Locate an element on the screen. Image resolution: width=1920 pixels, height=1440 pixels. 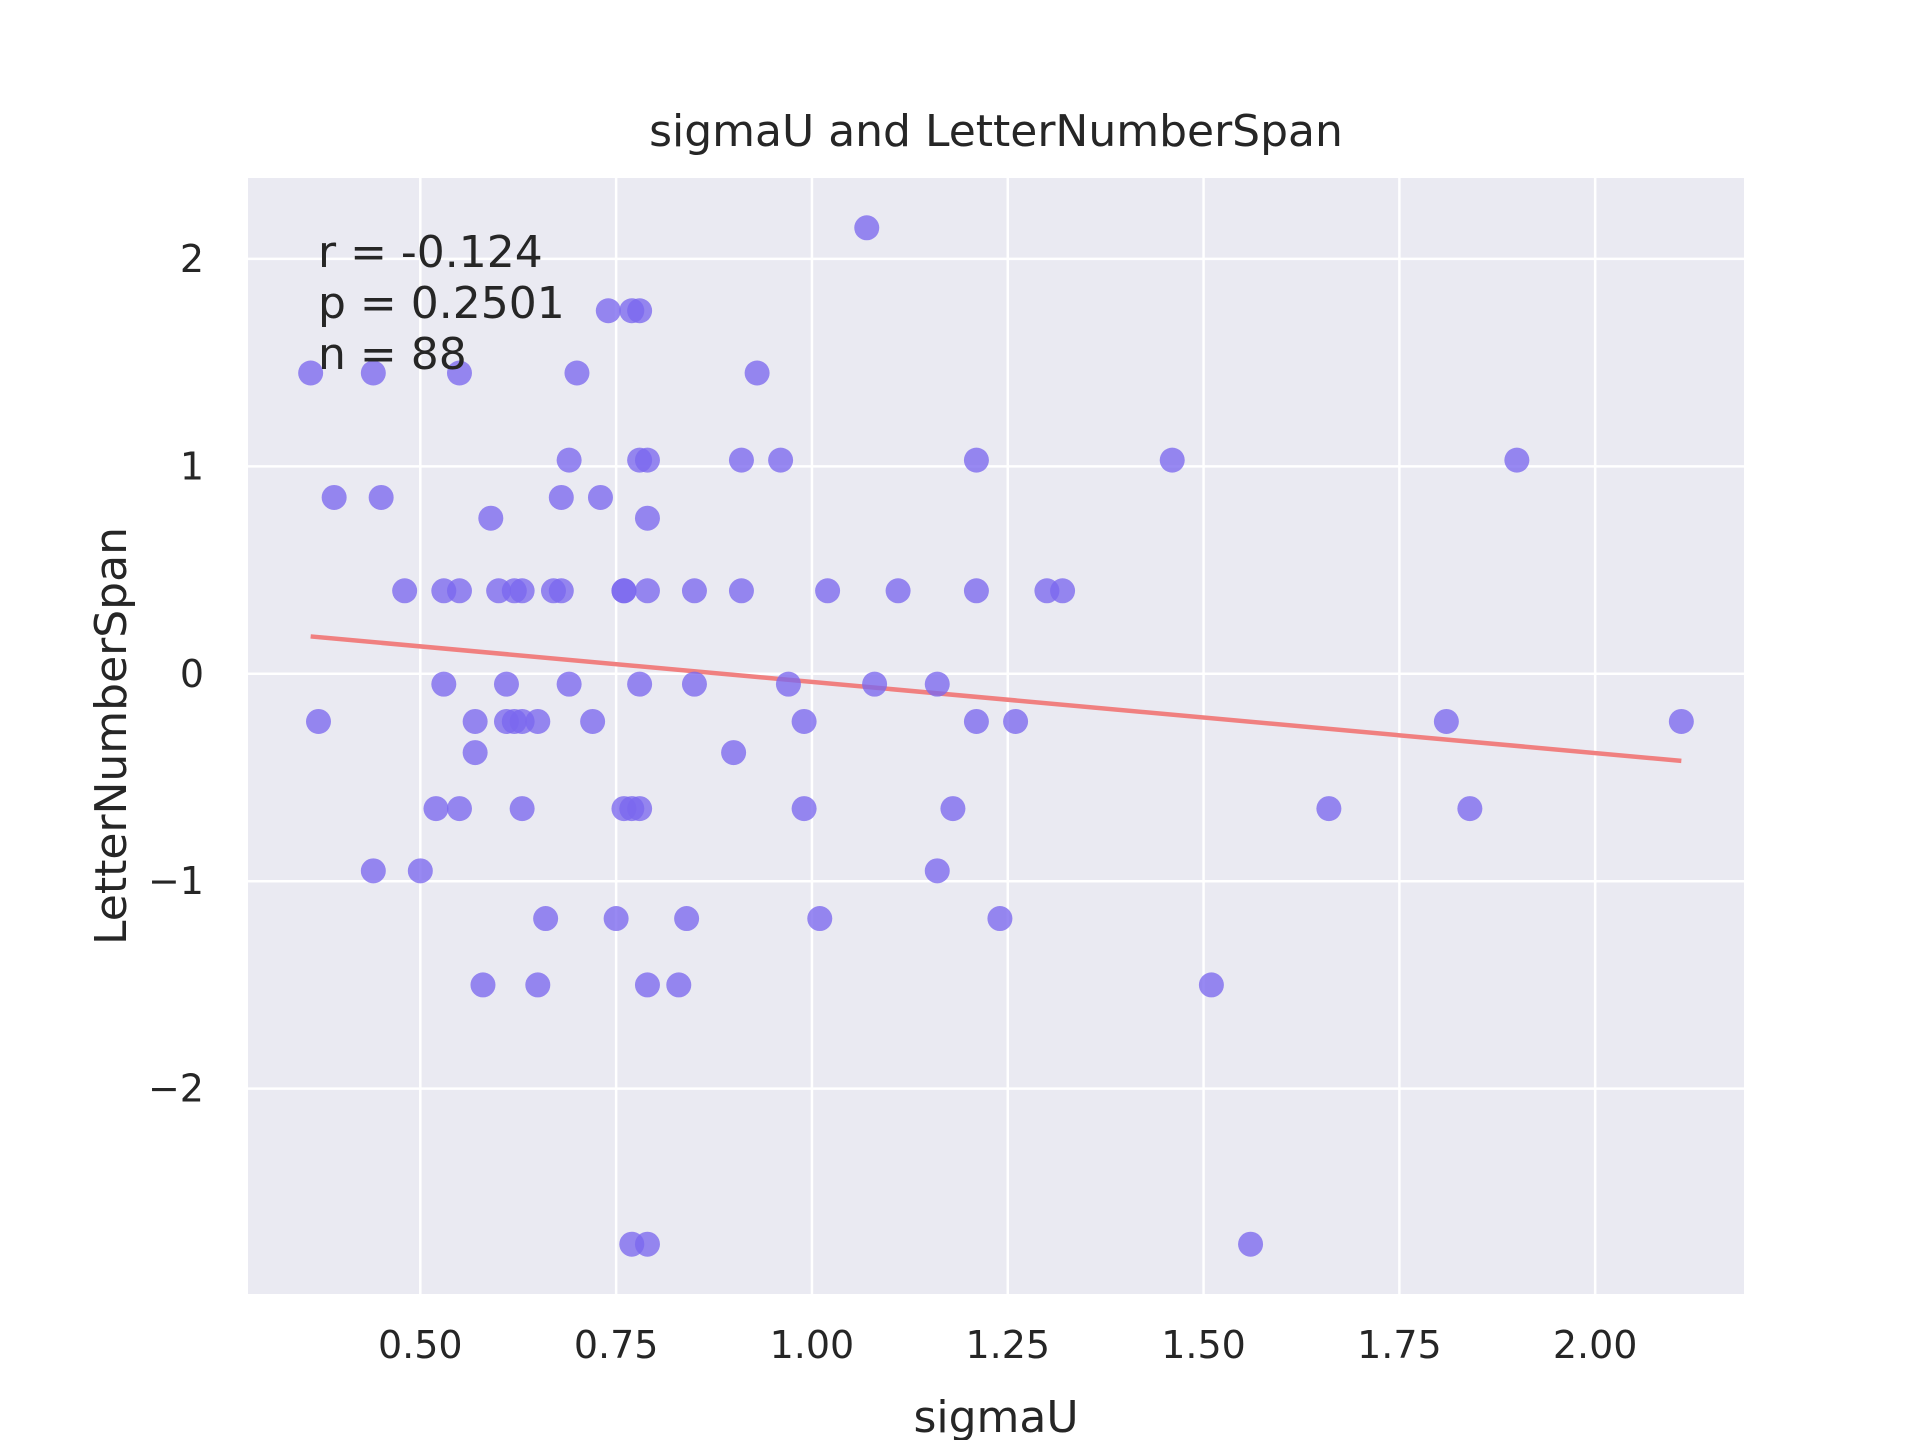
chart-title: sigmaU and LetterNumberSpan is located at coordinates (996, 131).